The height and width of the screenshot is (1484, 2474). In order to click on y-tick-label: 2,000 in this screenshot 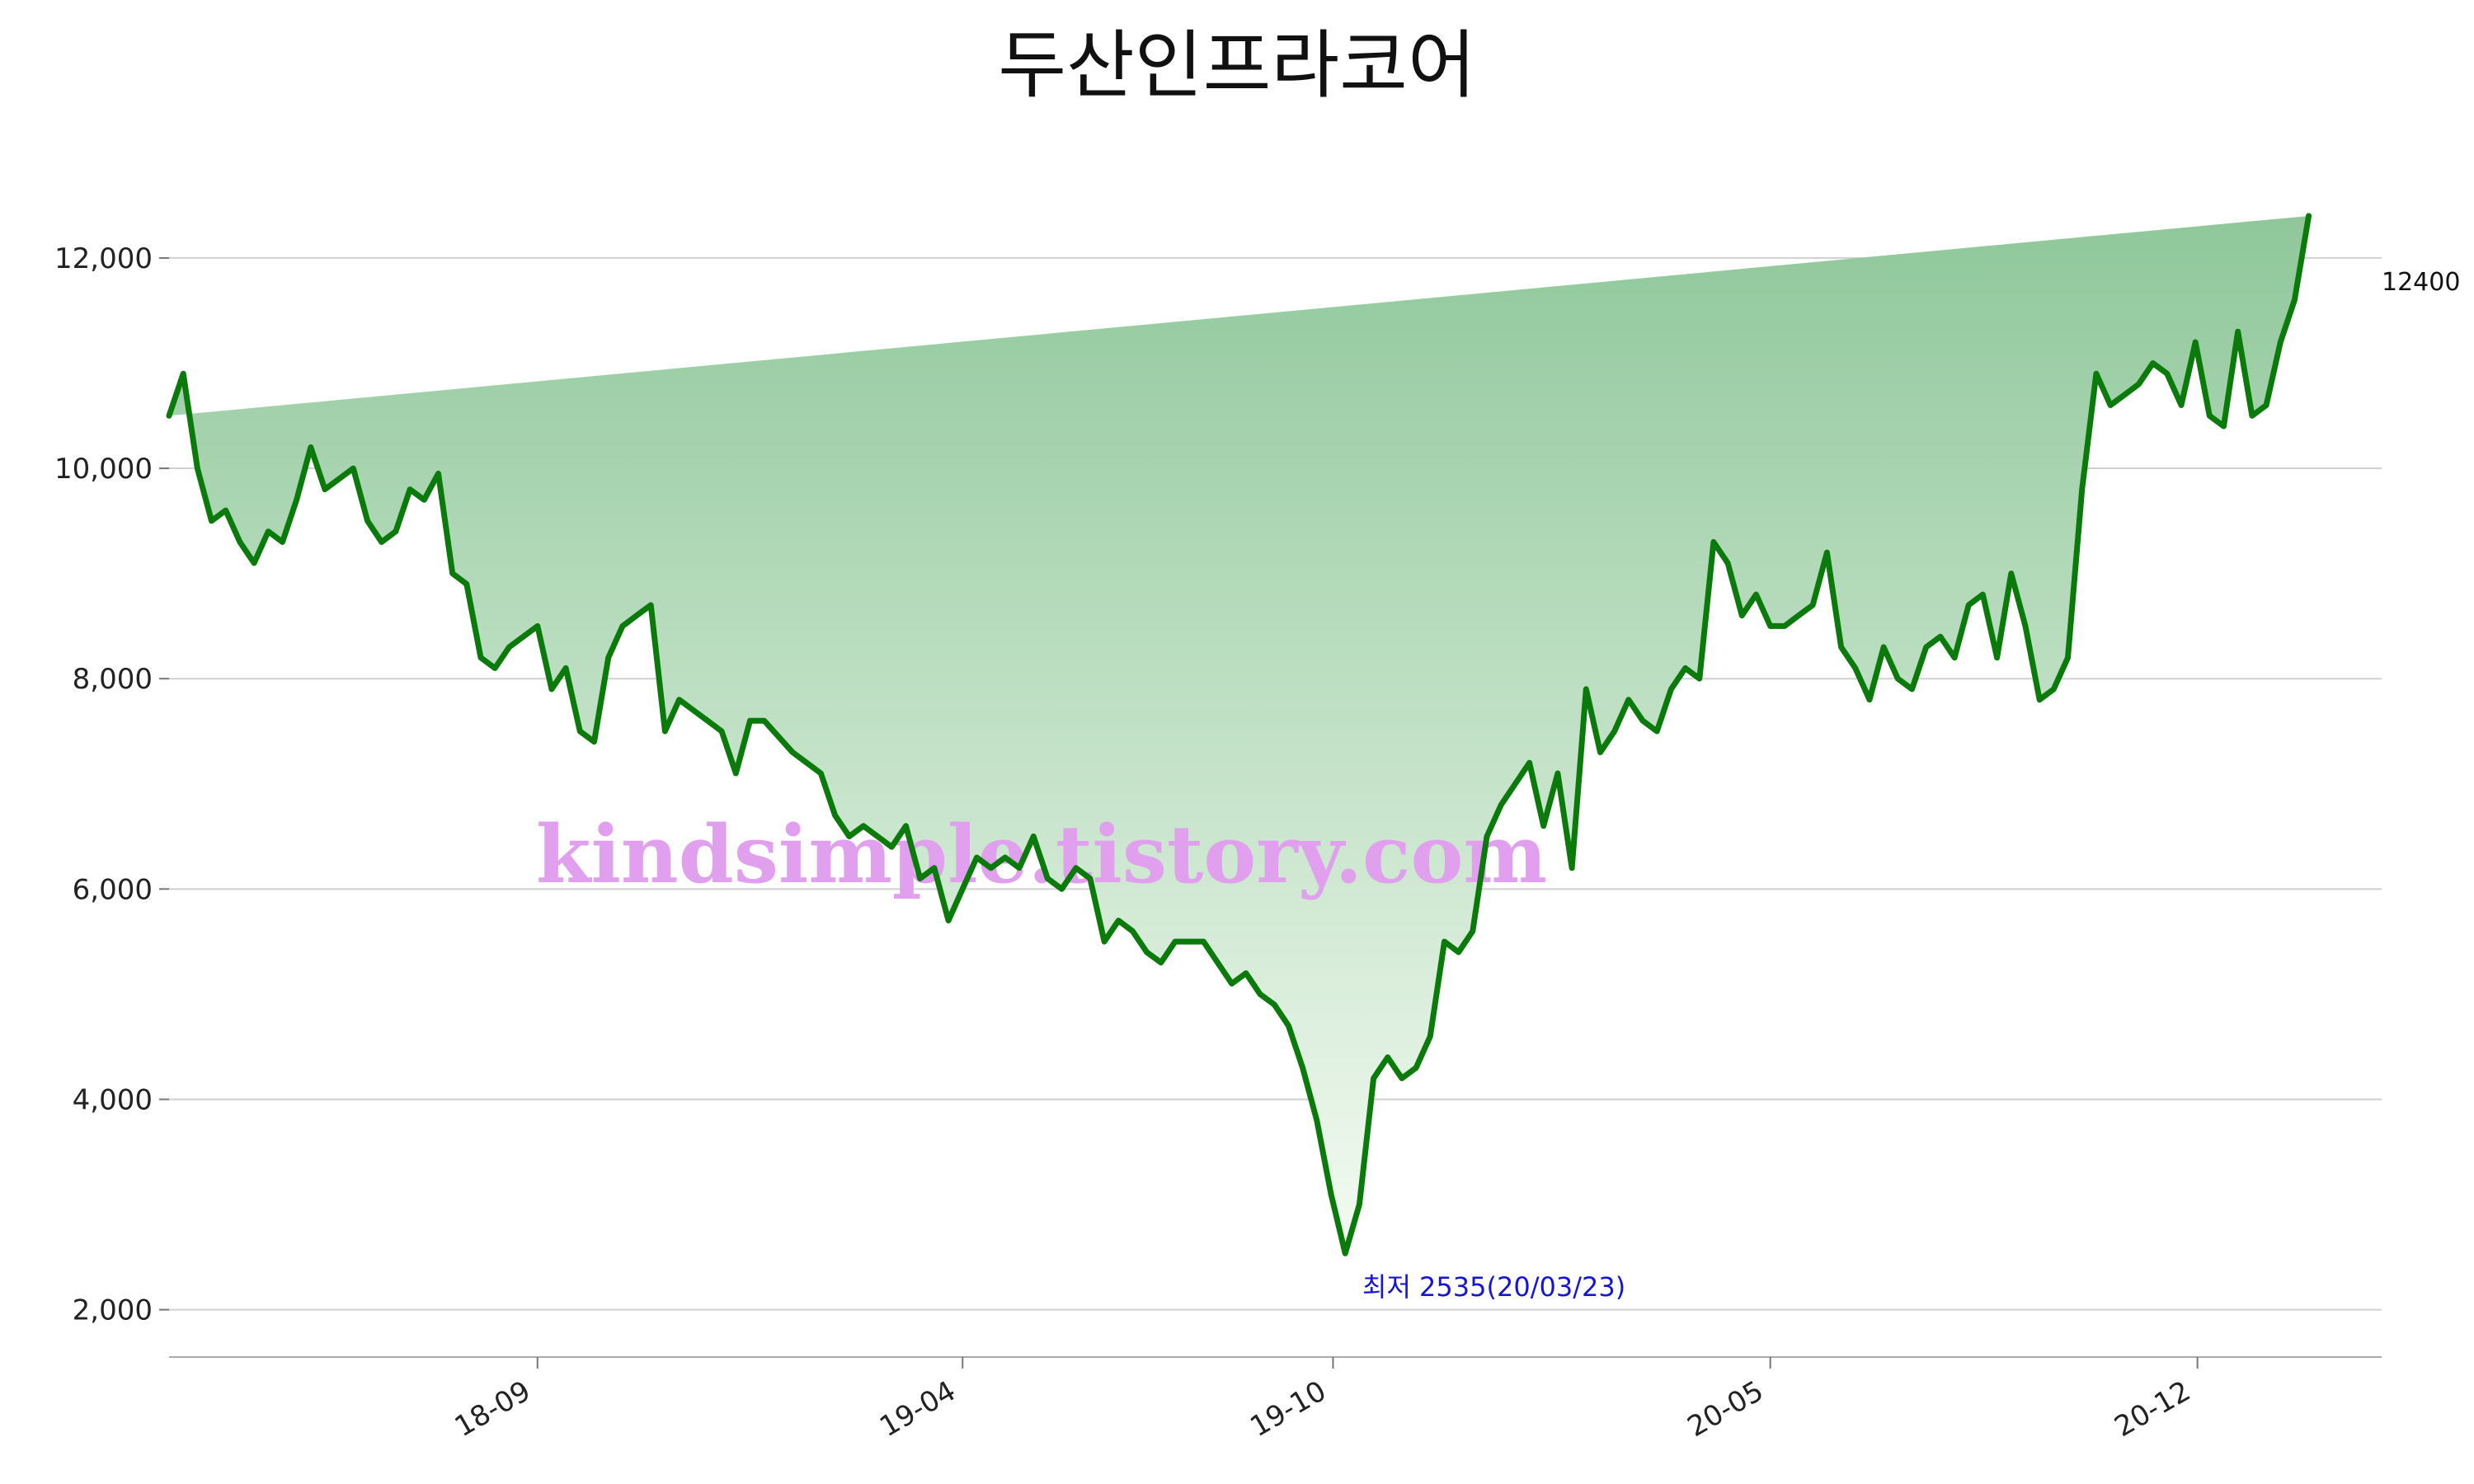, I will do `click(113, 1310)`.